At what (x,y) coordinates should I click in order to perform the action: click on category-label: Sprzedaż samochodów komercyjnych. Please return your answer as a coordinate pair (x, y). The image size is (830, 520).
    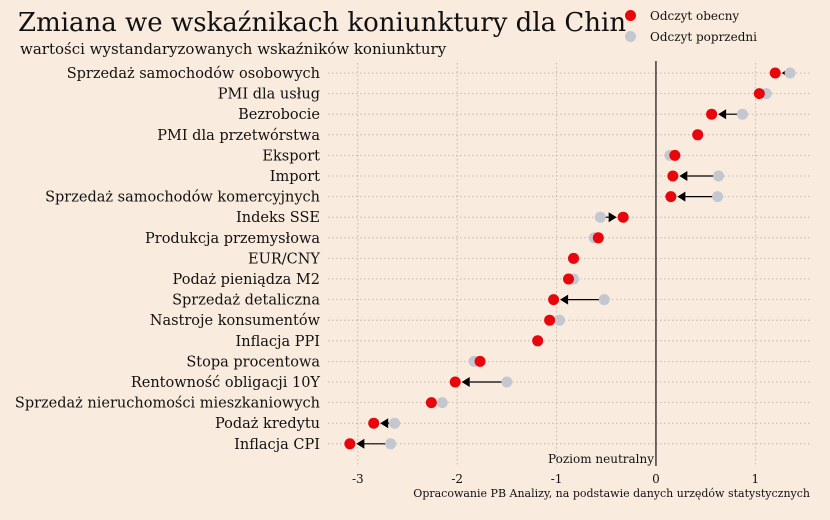
    Looking at the image, I should click on (182, 198).